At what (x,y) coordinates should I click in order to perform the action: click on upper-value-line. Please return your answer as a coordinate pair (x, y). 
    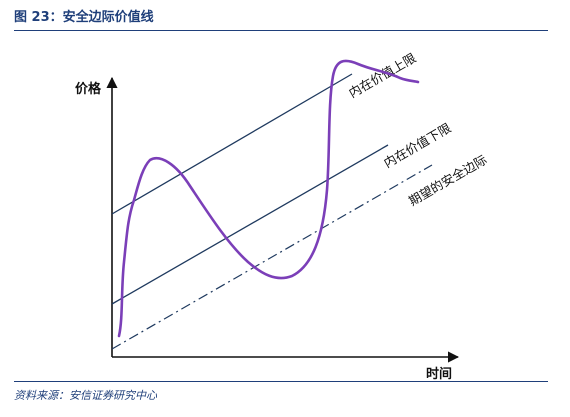
    Looking at the image, I should click on (232, 144).